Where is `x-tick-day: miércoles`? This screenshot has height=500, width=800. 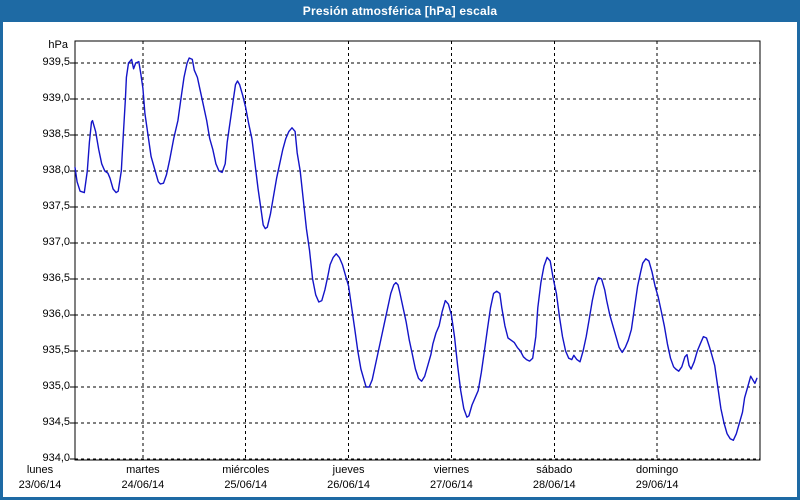 x-tick-day: miércoles is located at coordinates (246, 470).